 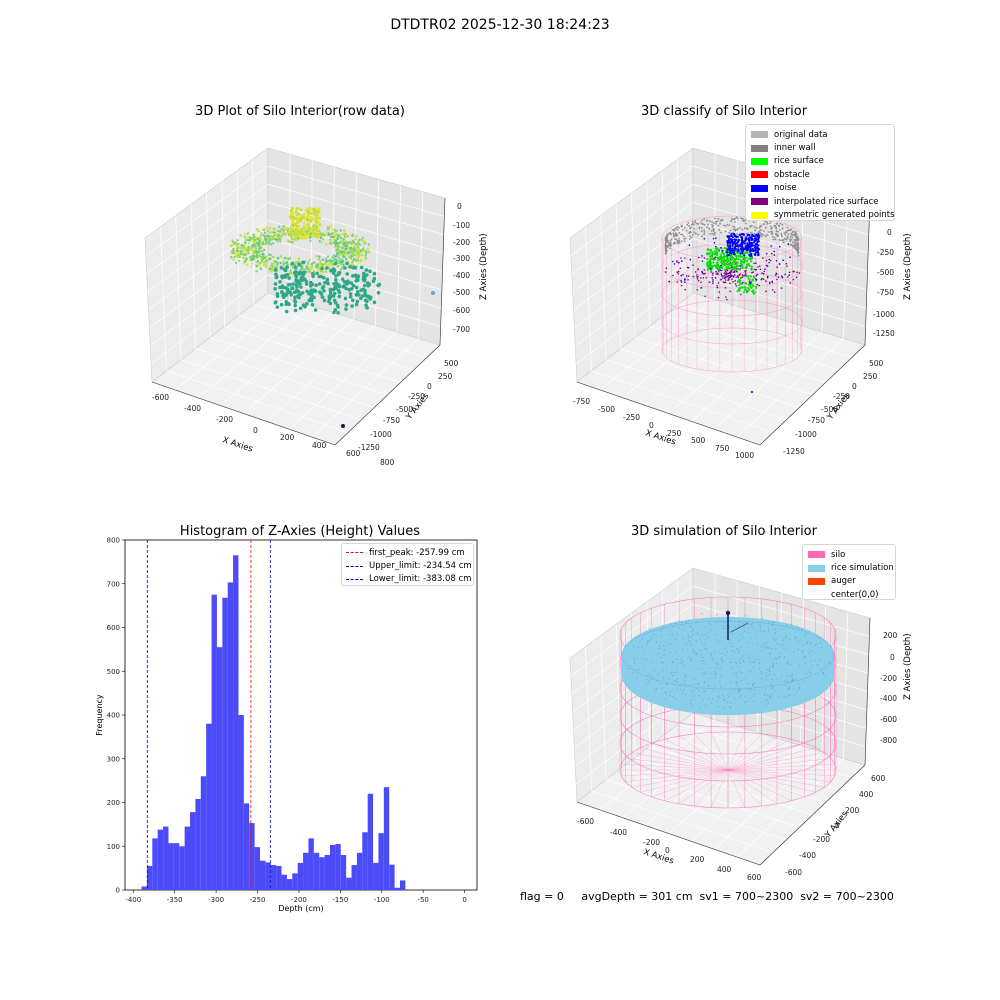 What do you see at coordinates (746, 373) in the screenshot?
I see `grid-line` at bounding box center [746, 373].